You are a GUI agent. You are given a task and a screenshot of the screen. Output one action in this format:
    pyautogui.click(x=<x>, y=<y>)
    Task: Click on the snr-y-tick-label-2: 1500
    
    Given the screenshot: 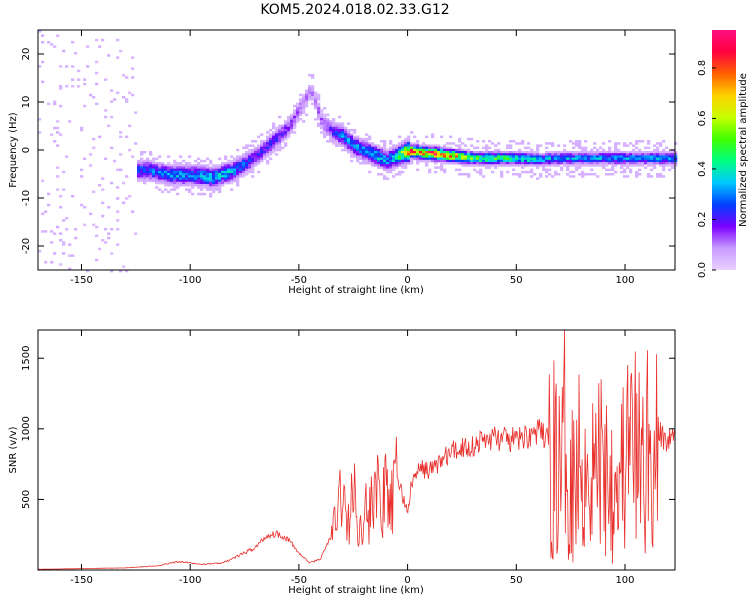 What is the action you would take?
    pyautogui.click(x=26, y=358)
    